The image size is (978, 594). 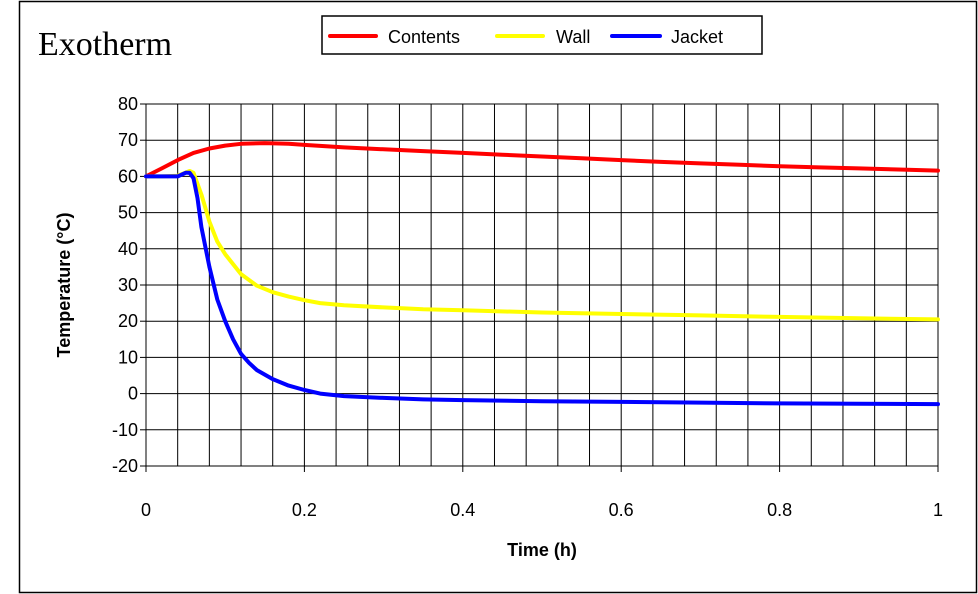 What do you see at coordinates (125, 466) in the screenshot?
I see `y-tick-label: -20` at bounding box center [125, 466].